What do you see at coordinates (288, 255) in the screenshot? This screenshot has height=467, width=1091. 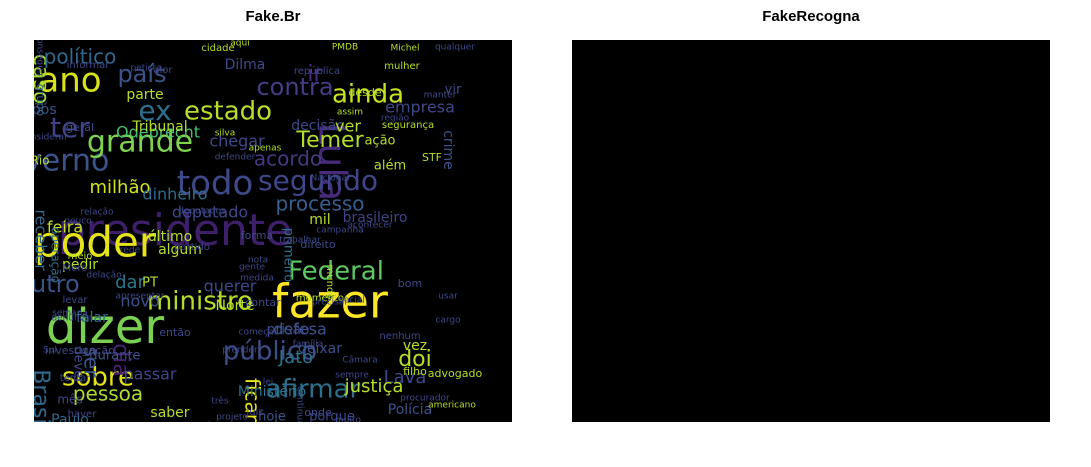 I see `word-cloud-word: primeiro` at bounding box center [288, 255].